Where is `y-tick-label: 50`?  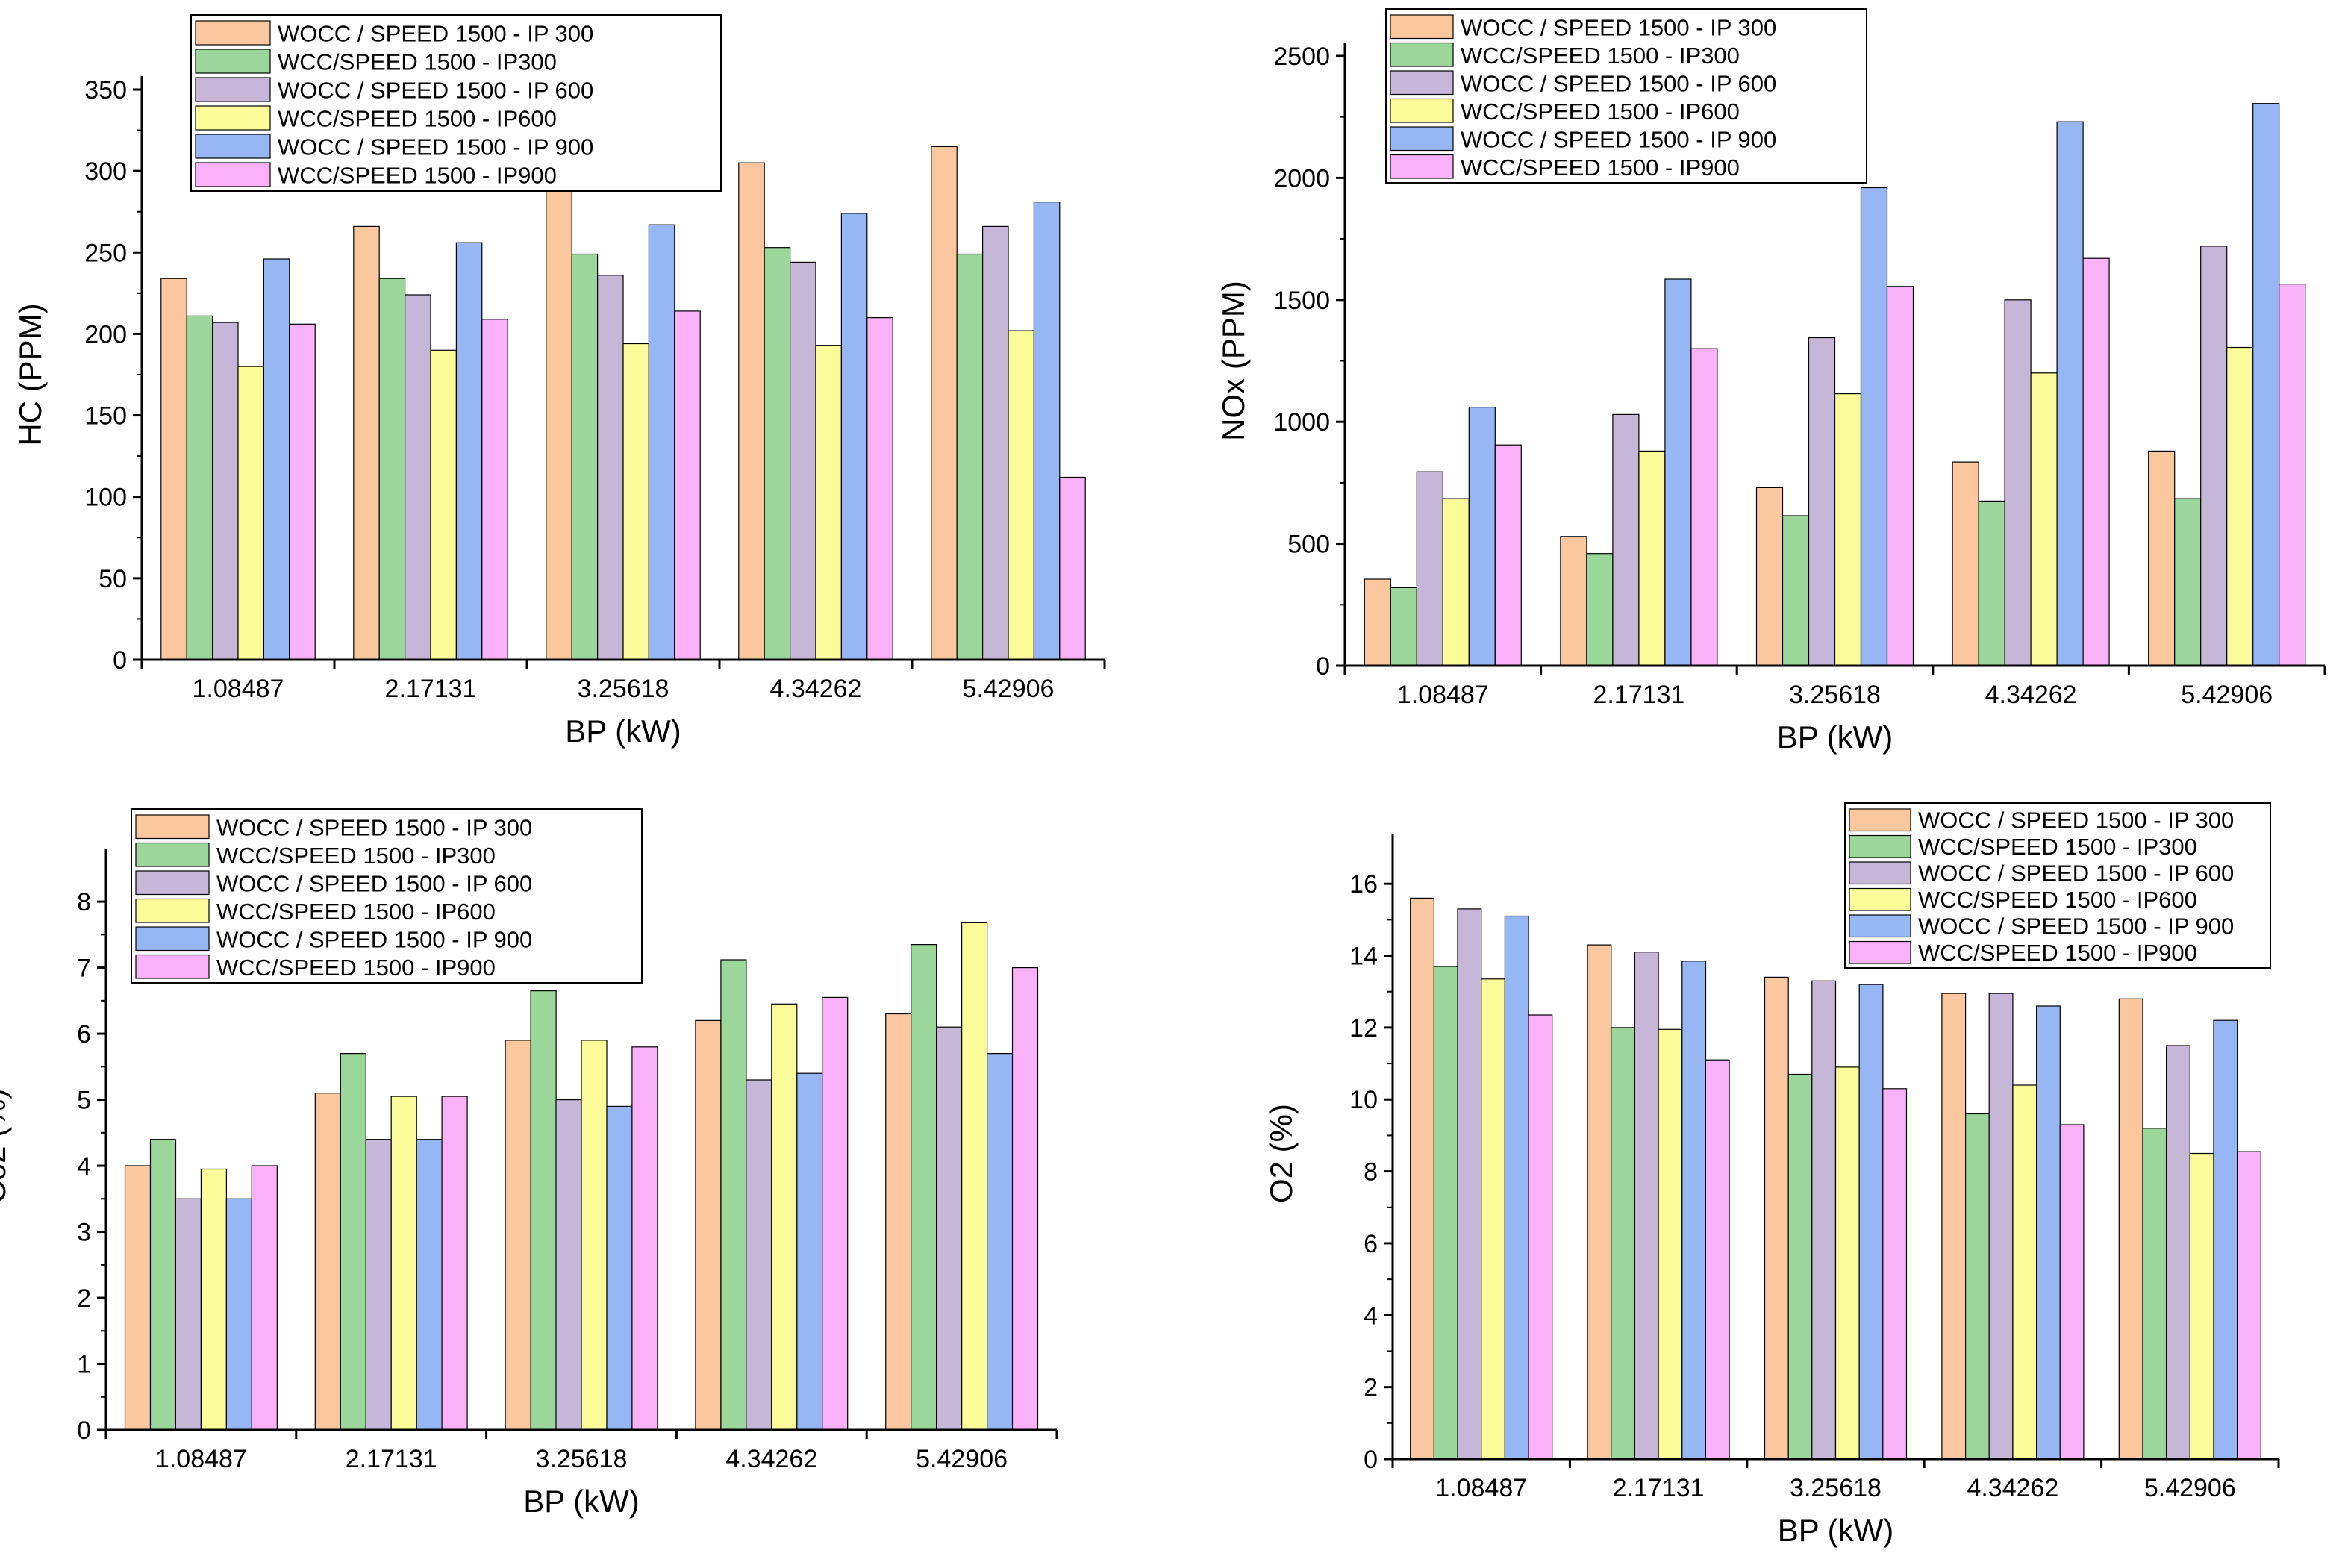 y-tick-label: 50 is located at coordinates (113, 579).